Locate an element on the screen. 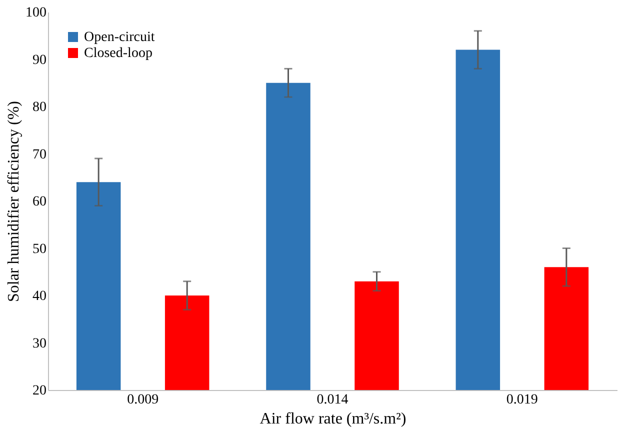  x-tick-label: 0.019 is located at coordinates (522, 400).